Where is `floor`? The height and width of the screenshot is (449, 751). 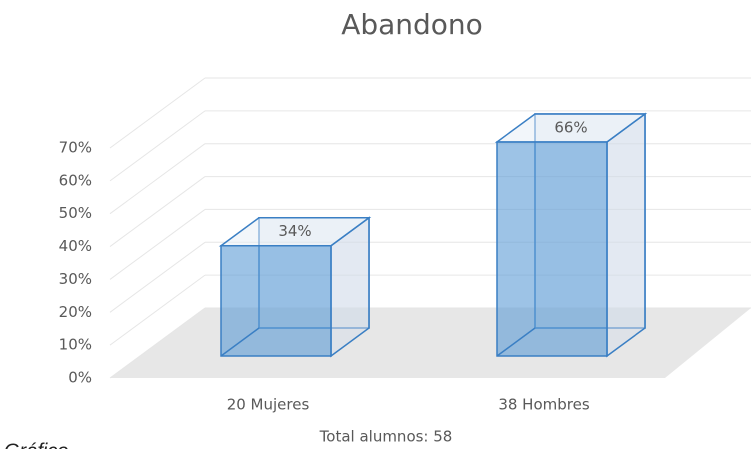
floor is located at coordinates (430, 343).